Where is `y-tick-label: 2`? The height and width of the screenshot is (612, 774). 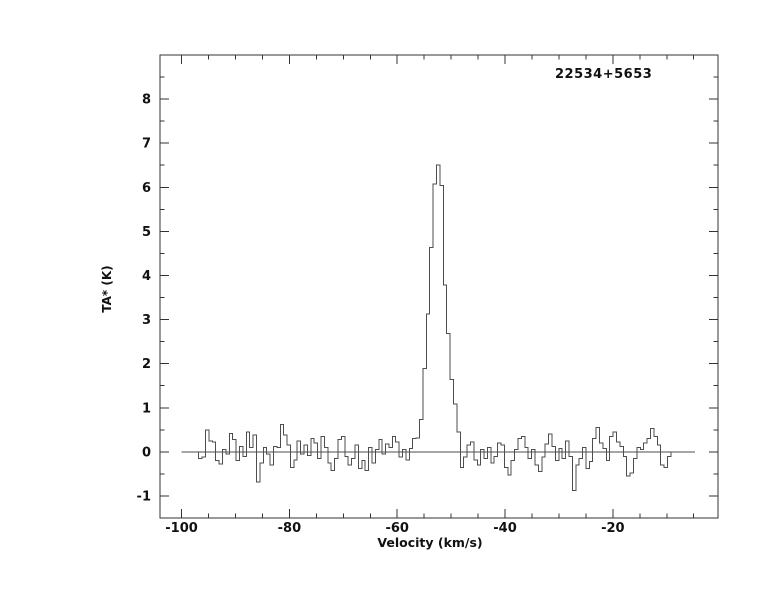
y-tick-label: 2 is located at coordinates (146, 364).